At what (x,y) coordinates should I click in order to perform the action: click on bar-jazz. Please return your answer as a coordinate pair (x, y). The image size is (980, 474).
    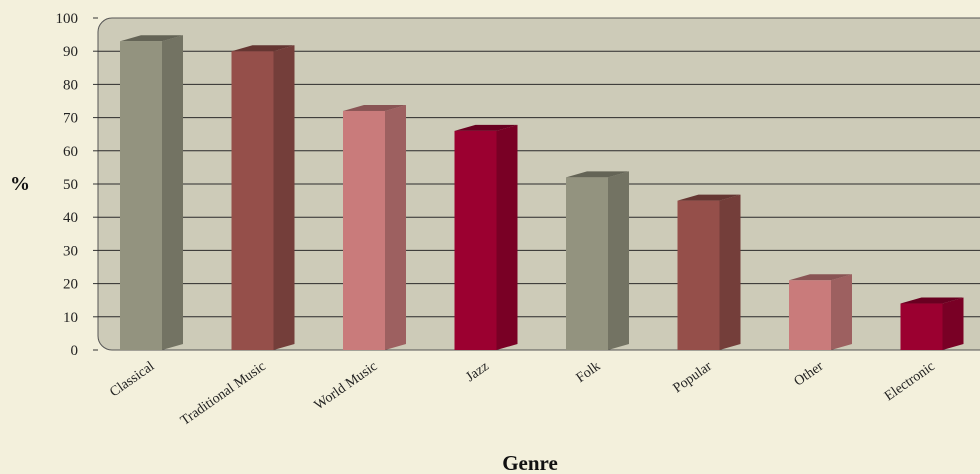
    Looking at the image, I should click on (486, 237).